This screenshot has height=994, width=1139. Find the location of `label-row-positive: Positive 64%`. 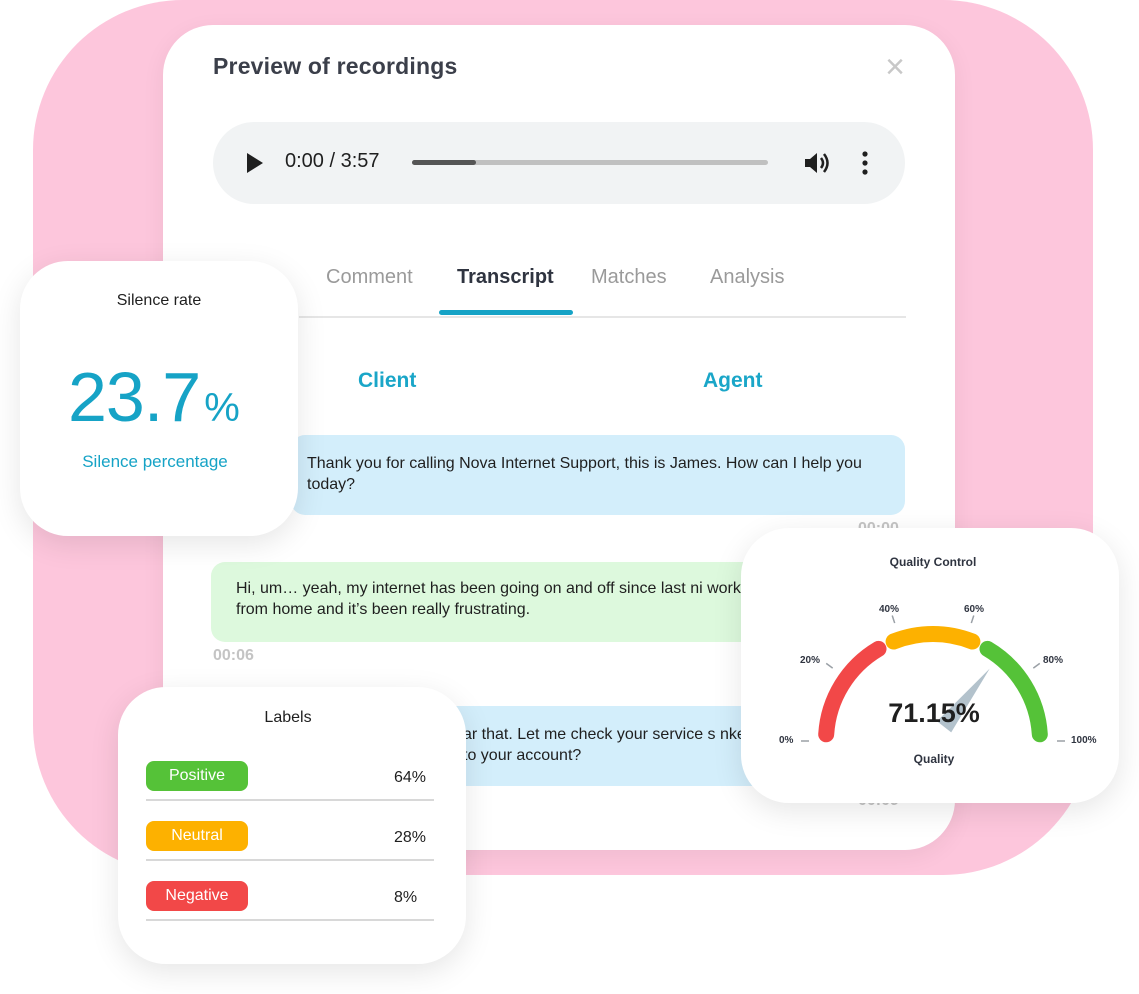

label-row-positive: Positive 64% is located at coordinates (290, 781).